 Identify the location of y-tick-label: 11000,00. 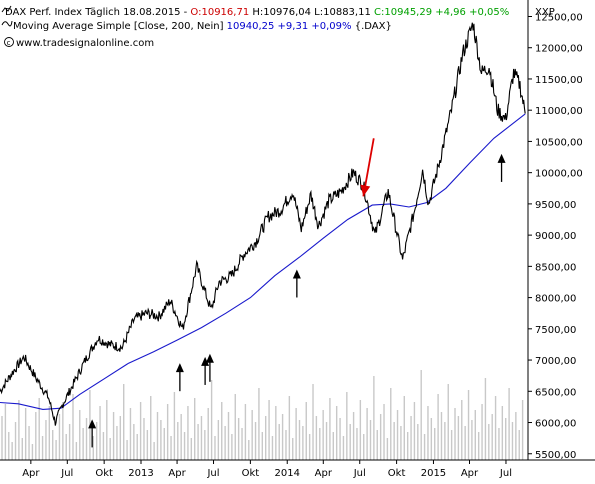
(559, 111).